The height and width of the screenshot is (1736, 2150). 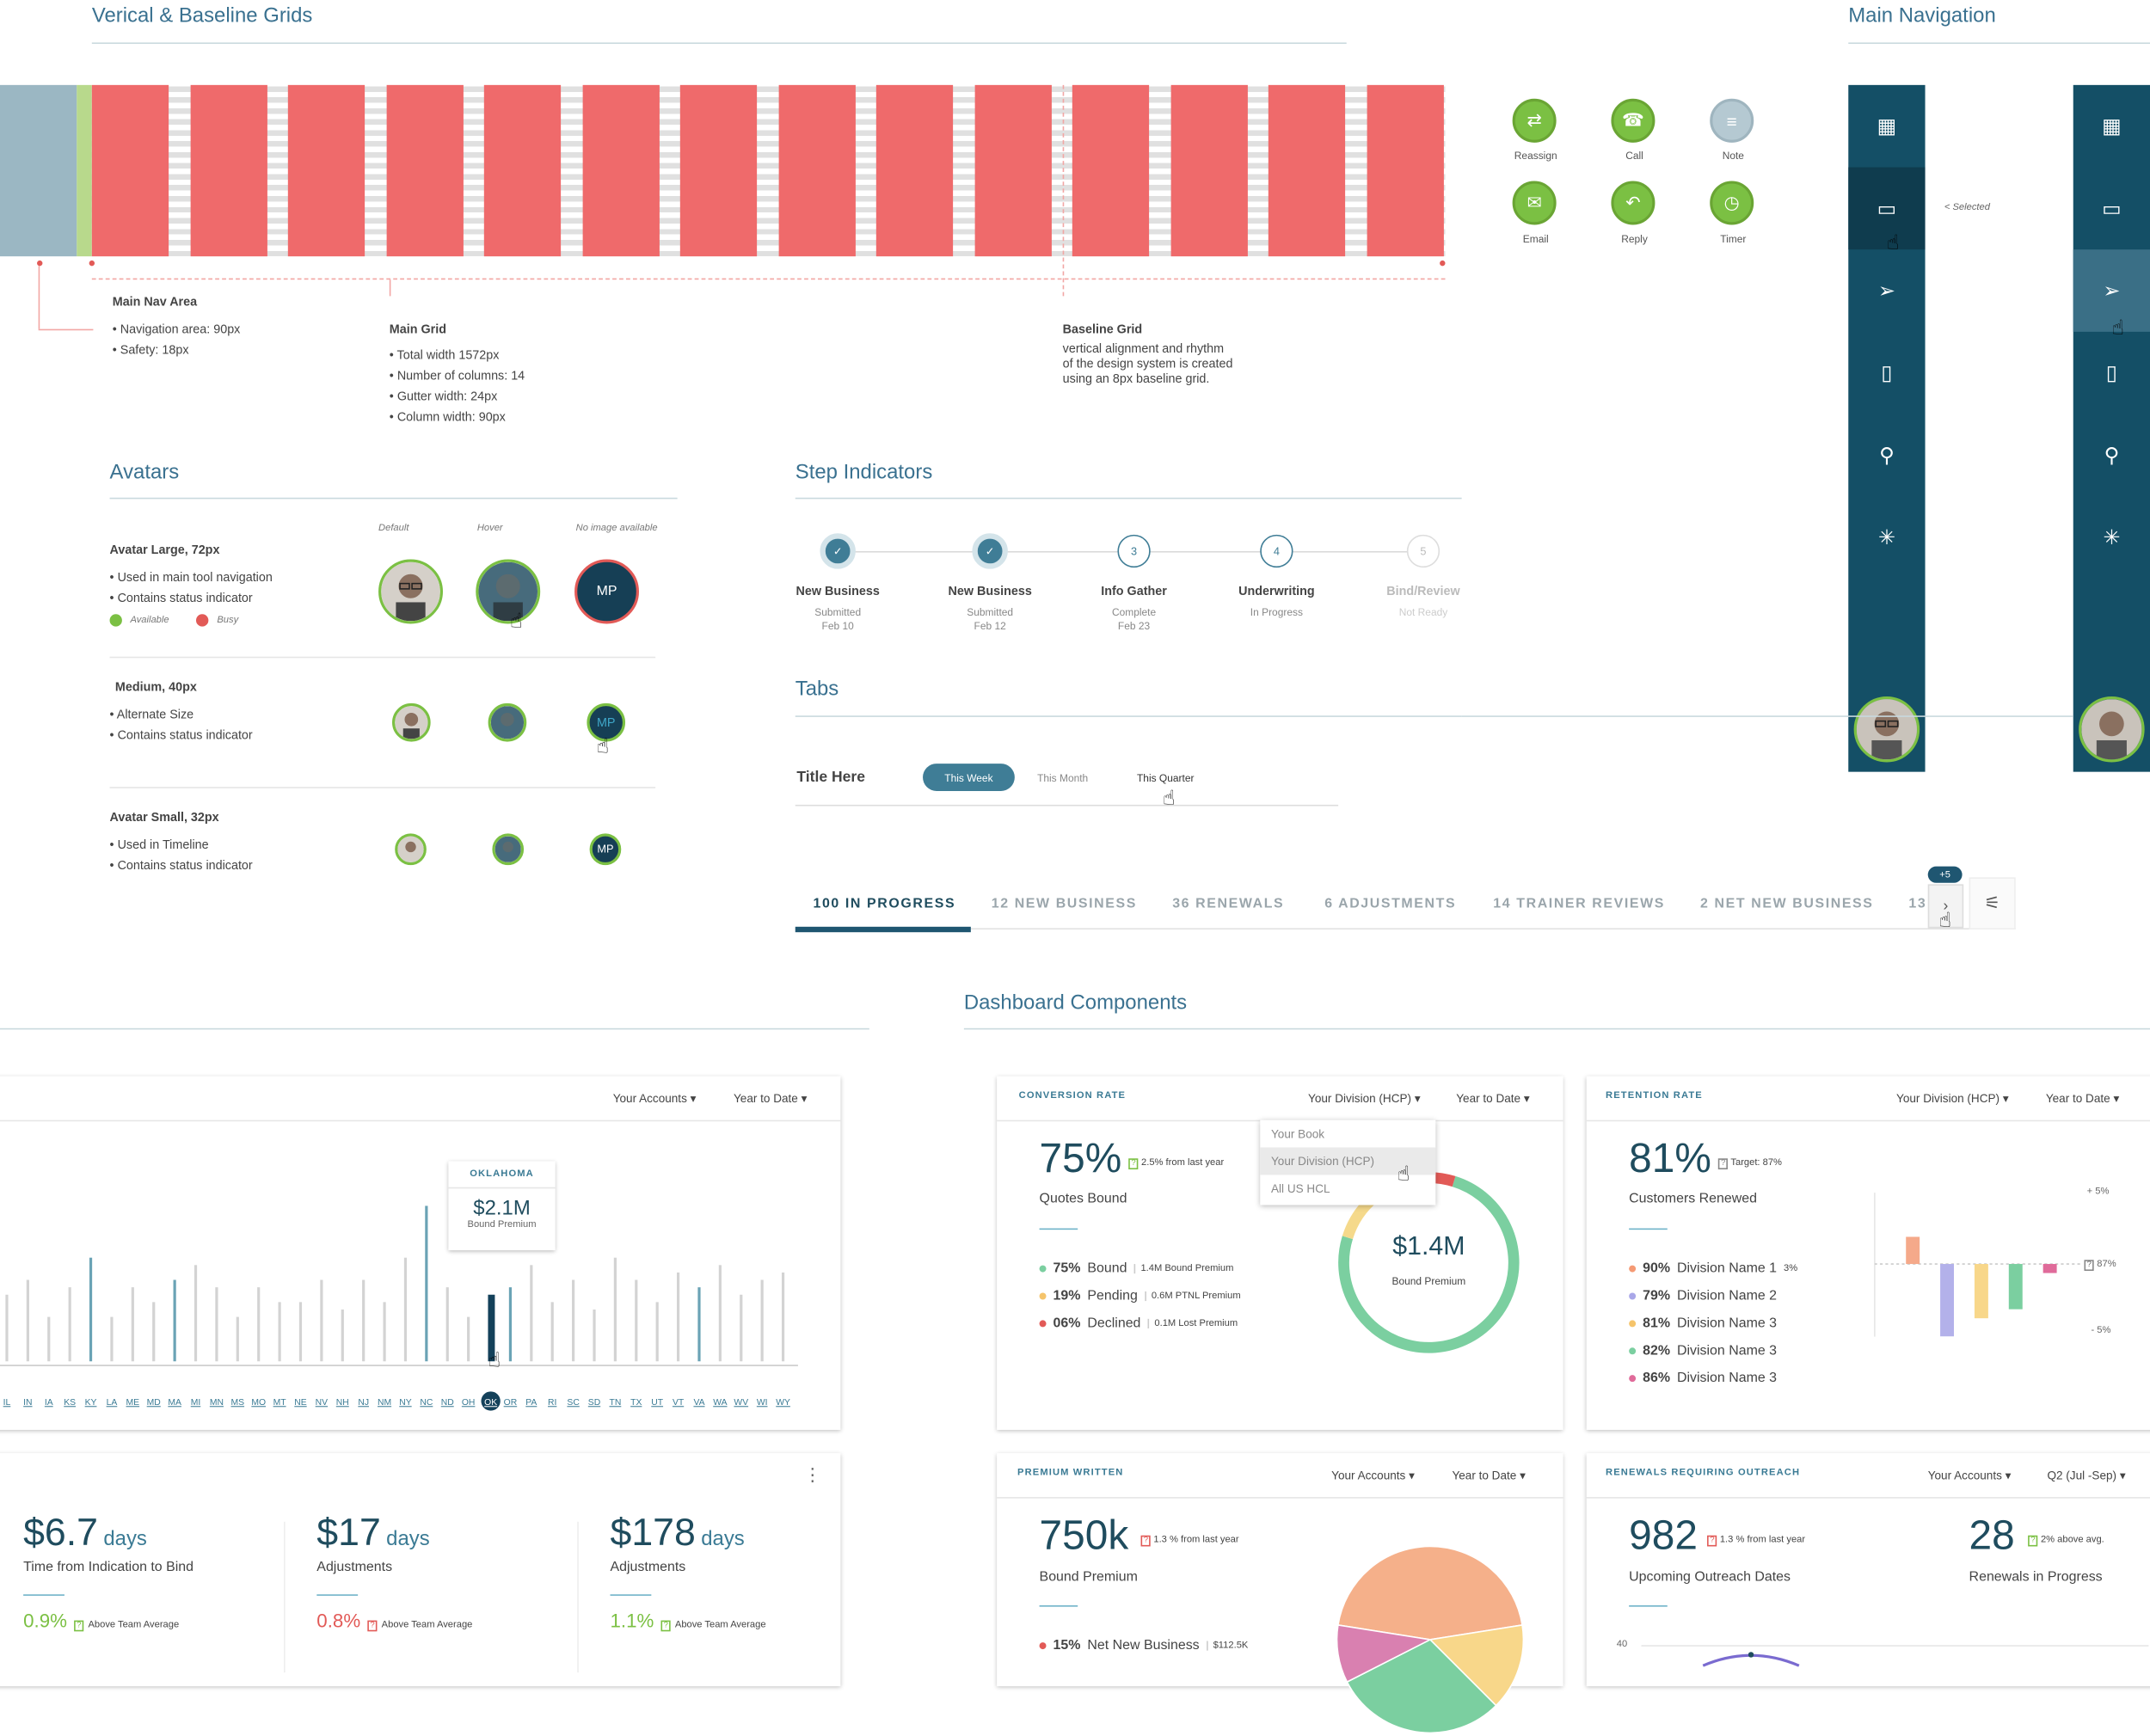 What do you see at coordinates (154, 1403) in the screenshot?
I see `state-tick-label: MD` at bounding box center [154, 1403].